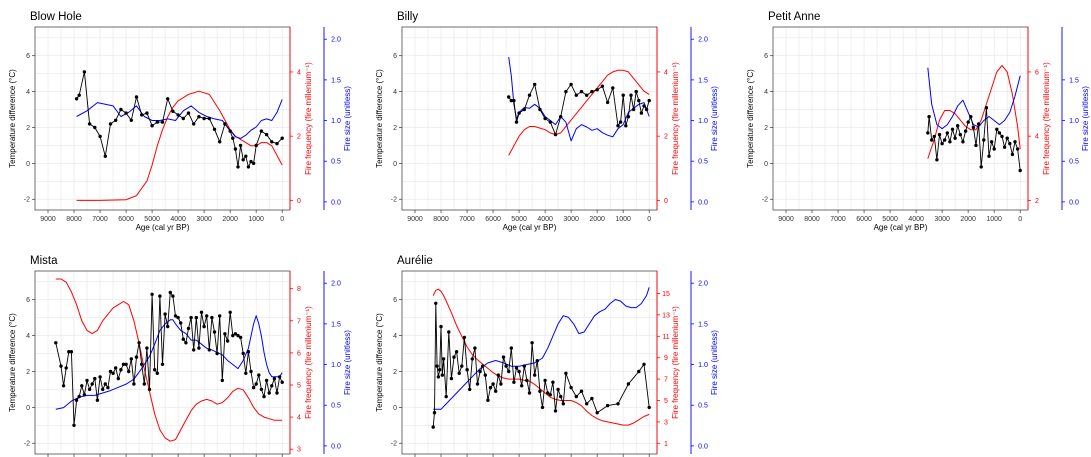 The height and width of the screenshot is (457, 1091). What do you see at coordinates (299, 321) in the screenshot?
I see `y2-tick-label: 7` at bounding box center [299, 321].